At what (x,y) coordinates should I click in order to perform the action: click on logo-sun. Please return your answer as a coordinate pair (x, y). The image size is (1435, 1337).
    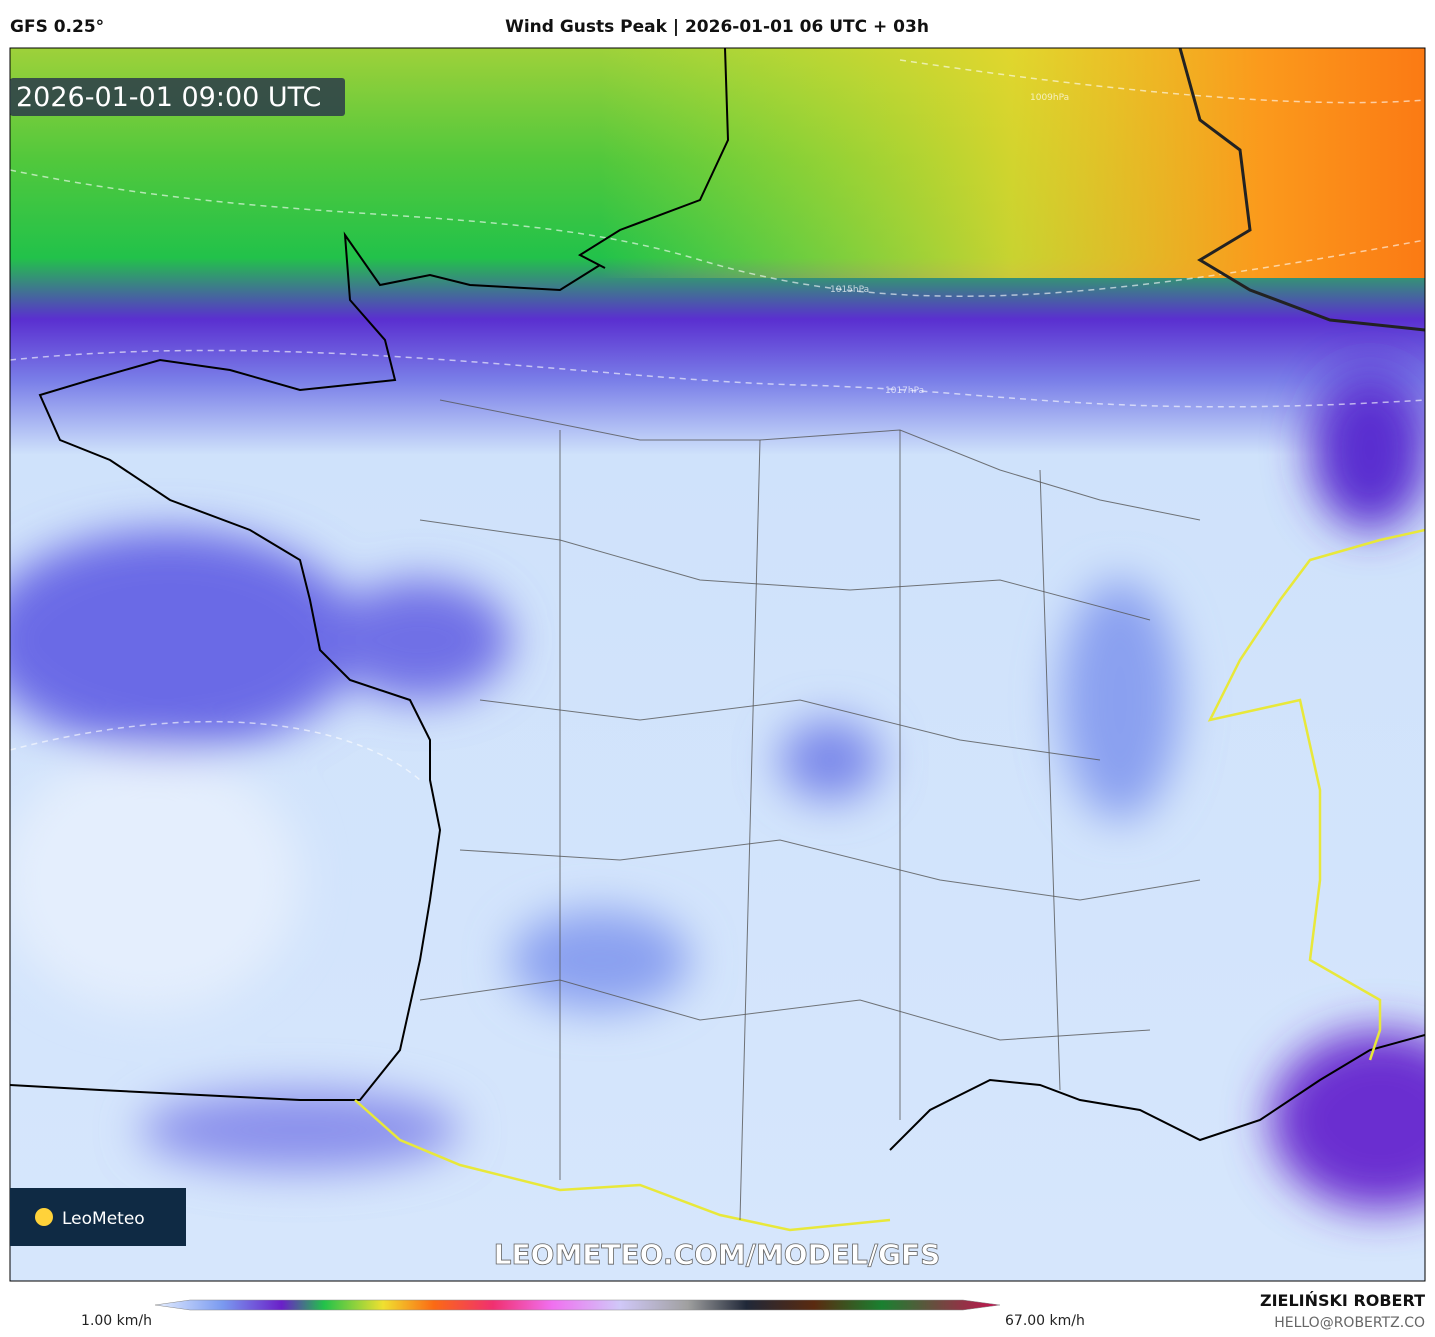
    Looking at the image, I should click on (44, 1217).